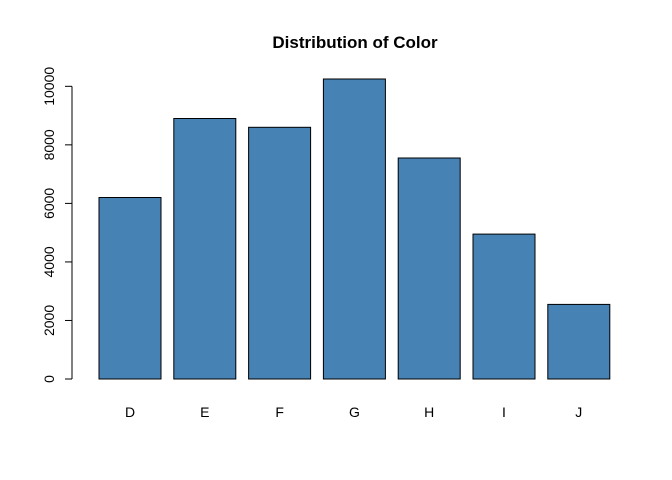  What do you see at coordinates (49, 203) in the screenshot?
I see `y-tick-label: 6000` at bounding box center [49, 203].